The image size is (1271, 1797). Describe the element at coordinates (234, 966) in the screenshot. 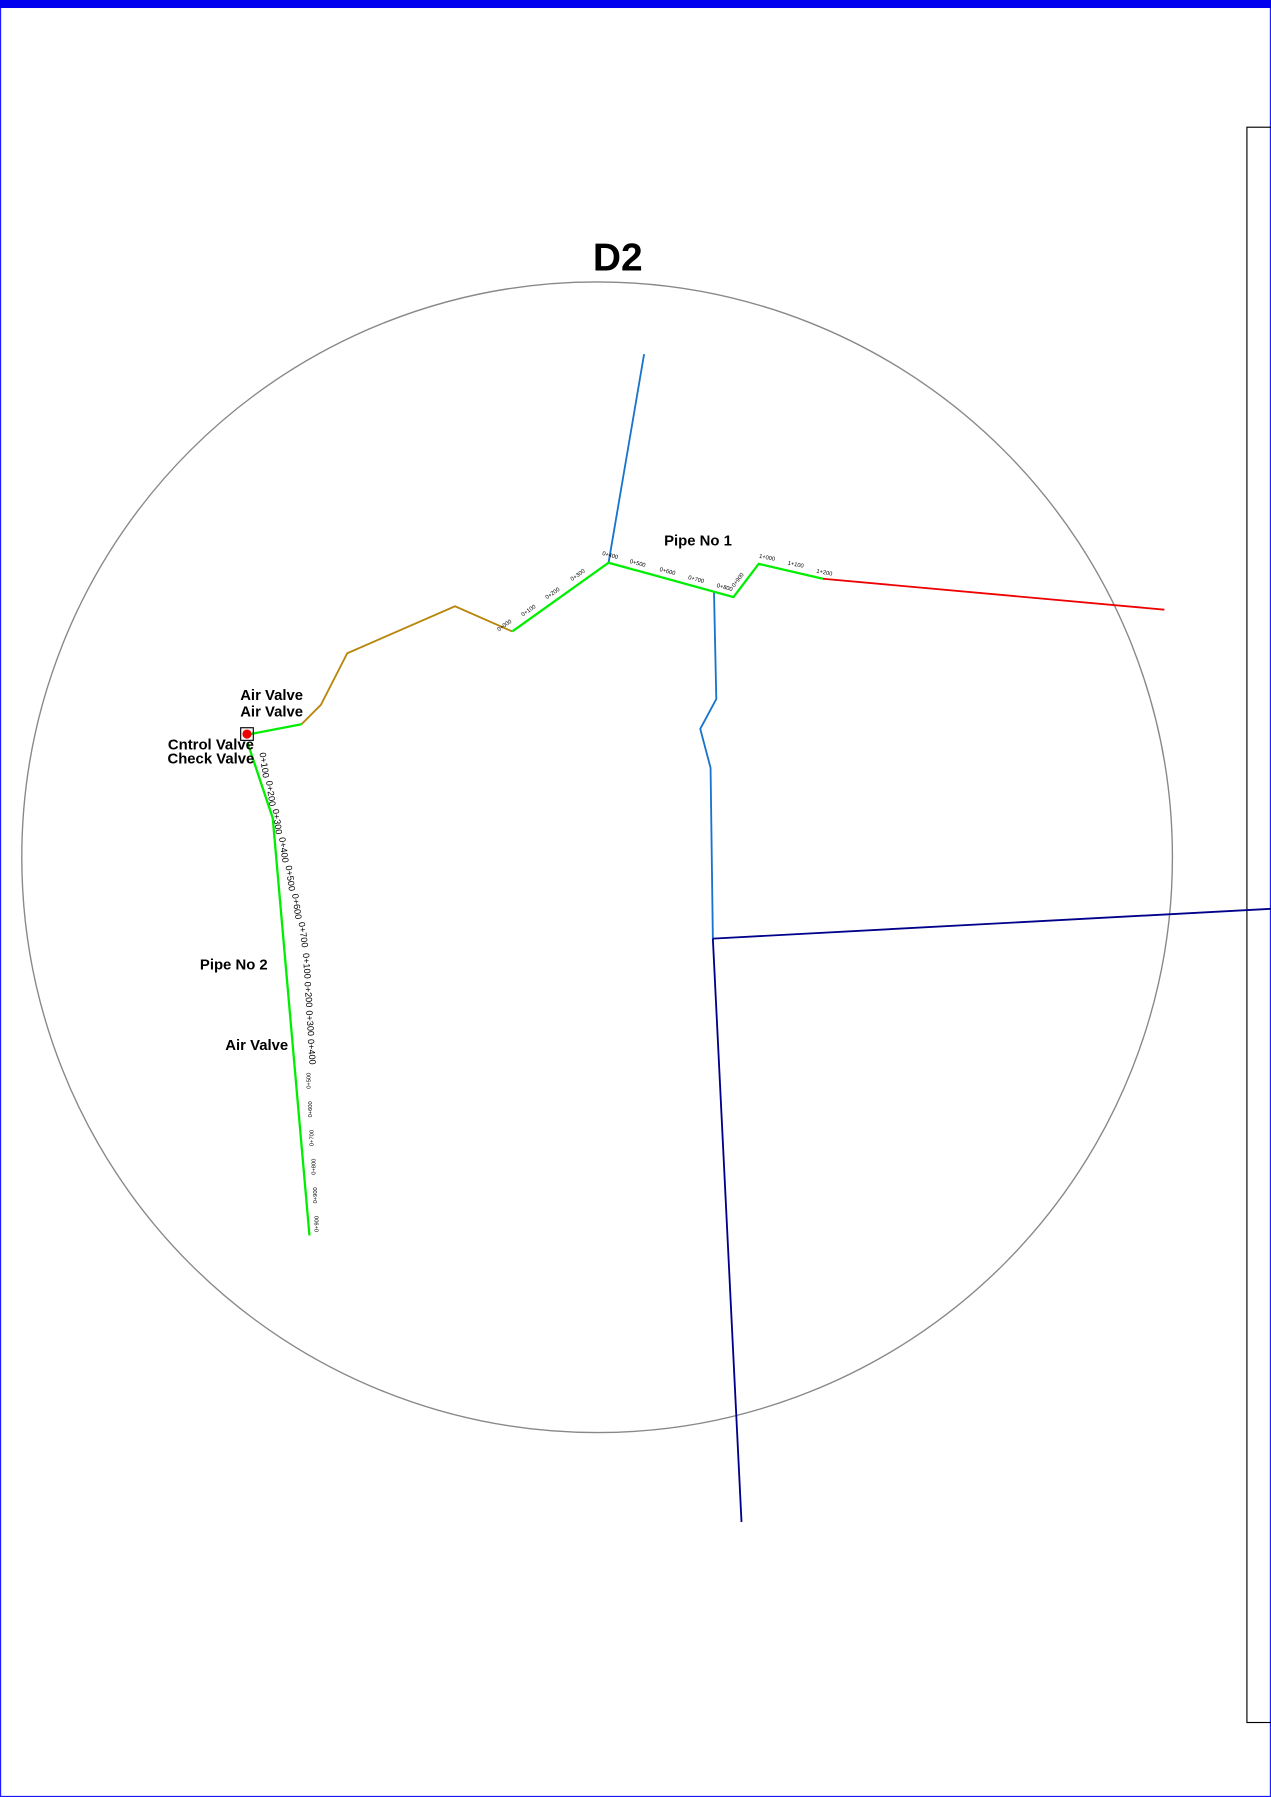

I see `pipe-label: Pipe No 2` at that location.